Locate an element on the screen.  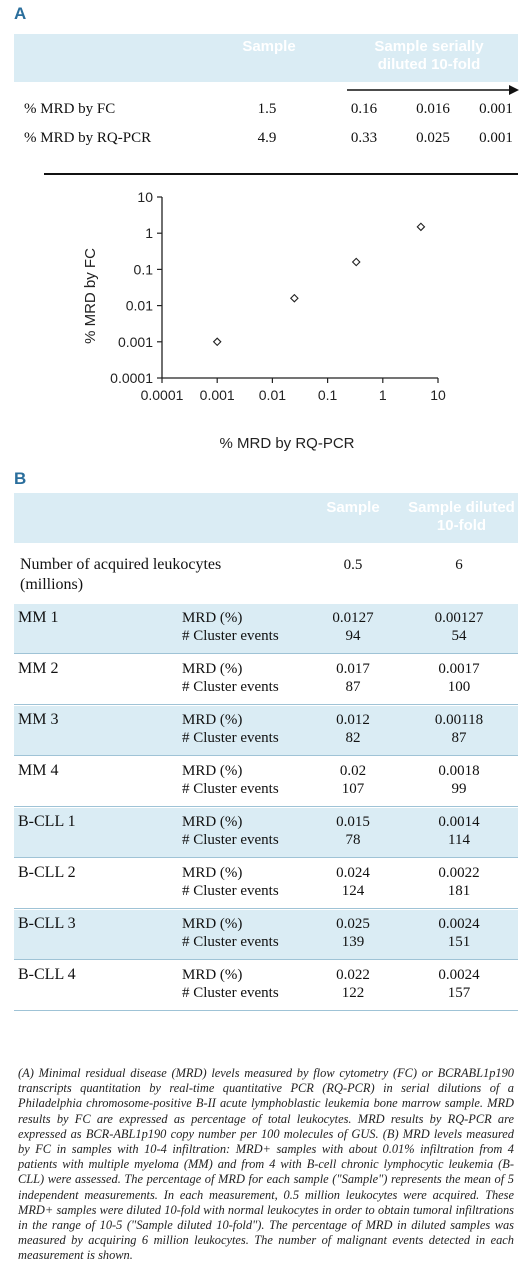
row-sample-values: 0.012 82 is located at coordinates (353, 729).